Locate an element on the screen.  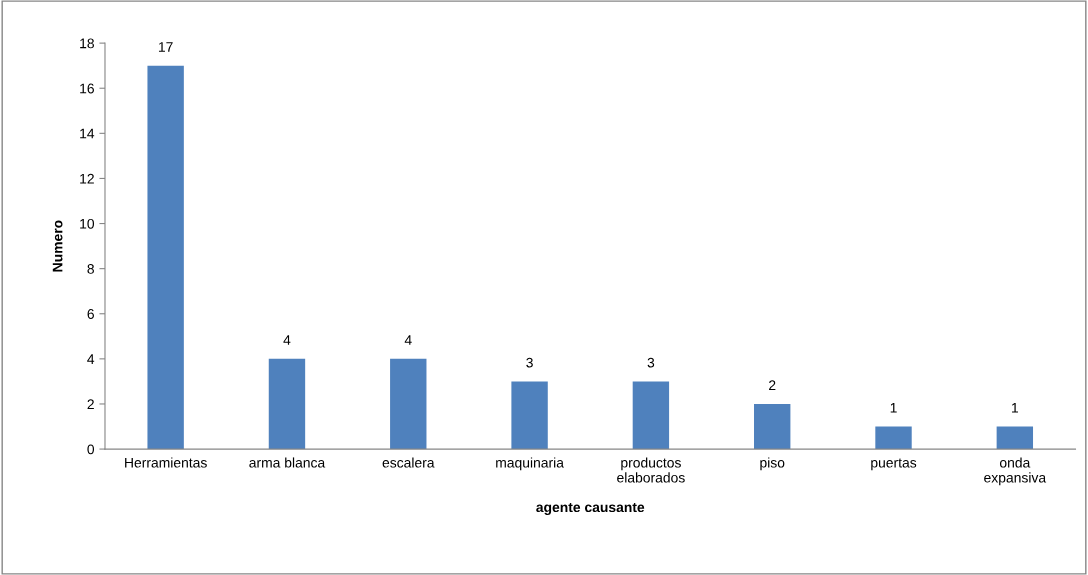
y-tick-label: 2 is located at coordinates (90, 404).